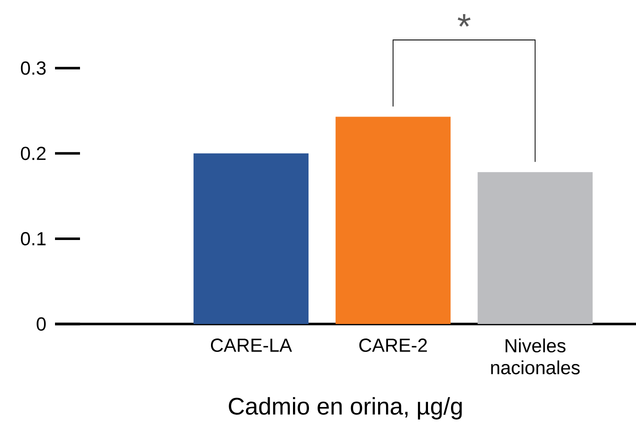  Describe the element at coordinates (41, 324) in the screenshot. I see `y-tick-label: 0` at that location.